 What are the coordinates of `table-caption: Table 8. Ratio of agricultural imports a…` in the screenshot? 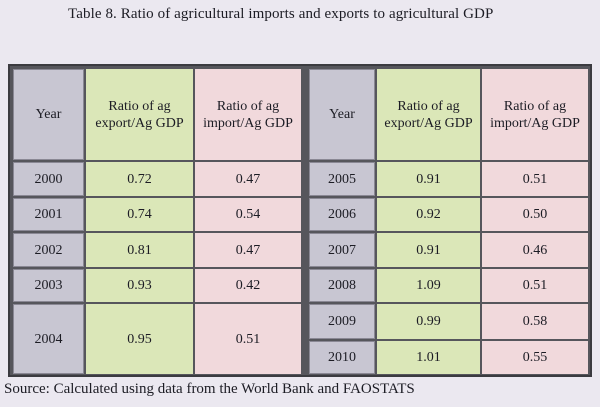 It's located at (281, 14).